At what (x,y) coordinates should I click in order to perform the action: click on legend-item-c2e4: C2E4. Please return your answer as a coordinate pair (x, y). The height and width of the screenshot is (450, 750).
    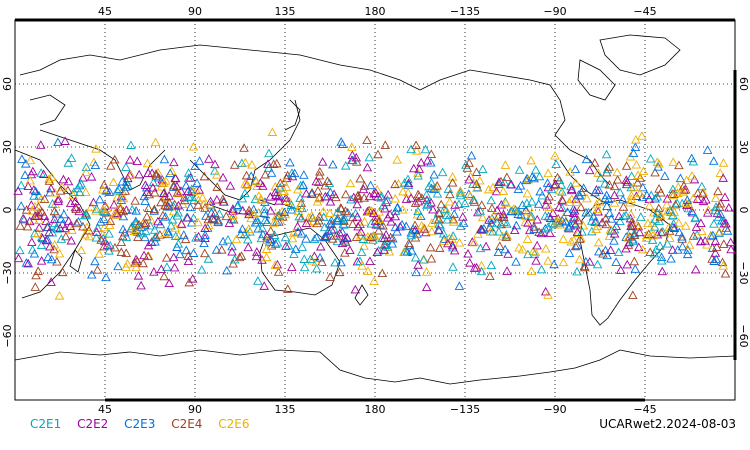
    Looking at the image, I should click on (187, 424).